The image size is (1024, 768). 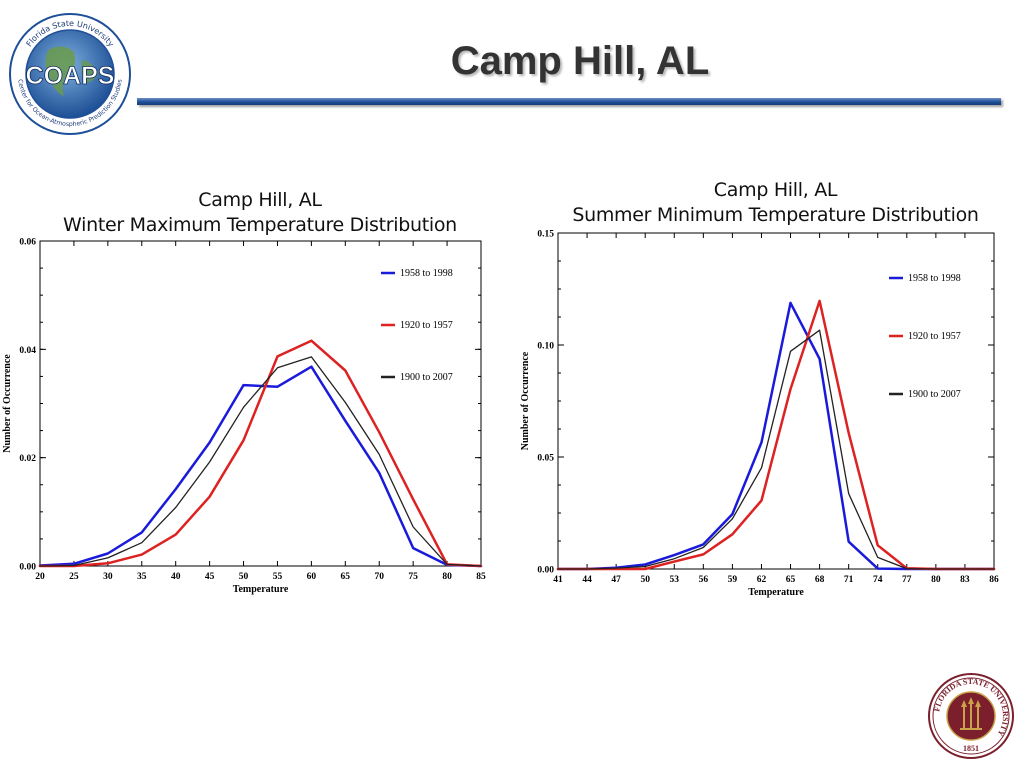 I want to click on logo-acronym: COAPS, so click(x=70, y=76).